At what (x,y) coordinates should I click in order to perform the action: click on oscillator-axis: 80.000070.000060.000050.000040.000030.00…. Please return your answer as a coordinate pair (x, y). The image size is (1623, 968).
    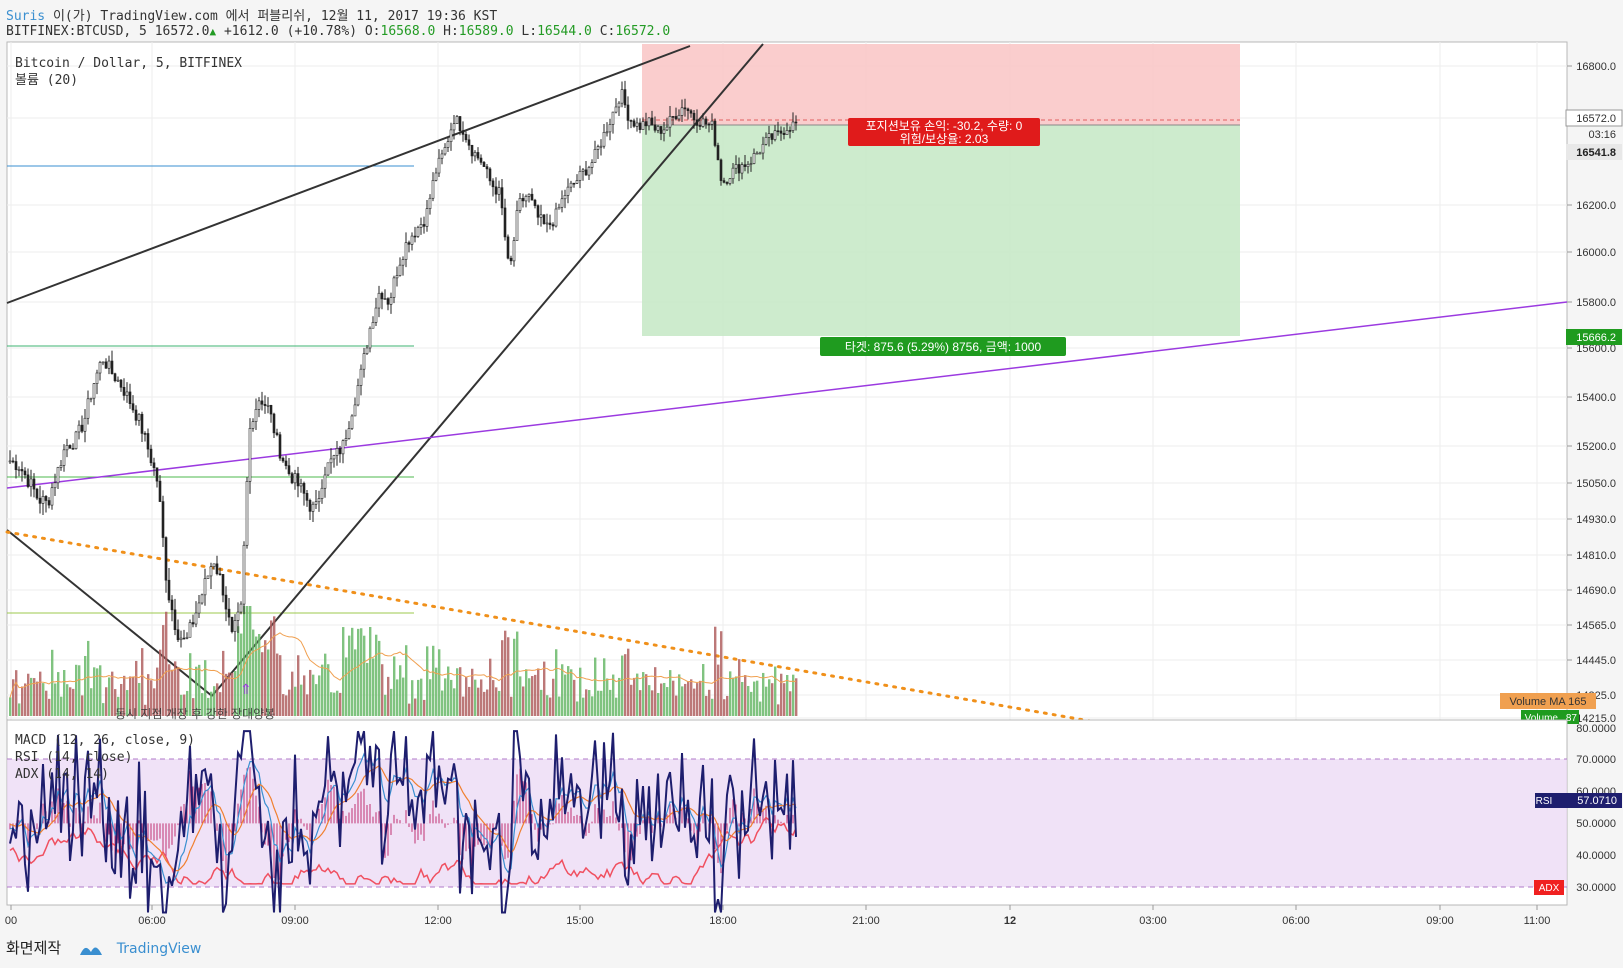
    Looking at the image, I should click on (1596, 808).